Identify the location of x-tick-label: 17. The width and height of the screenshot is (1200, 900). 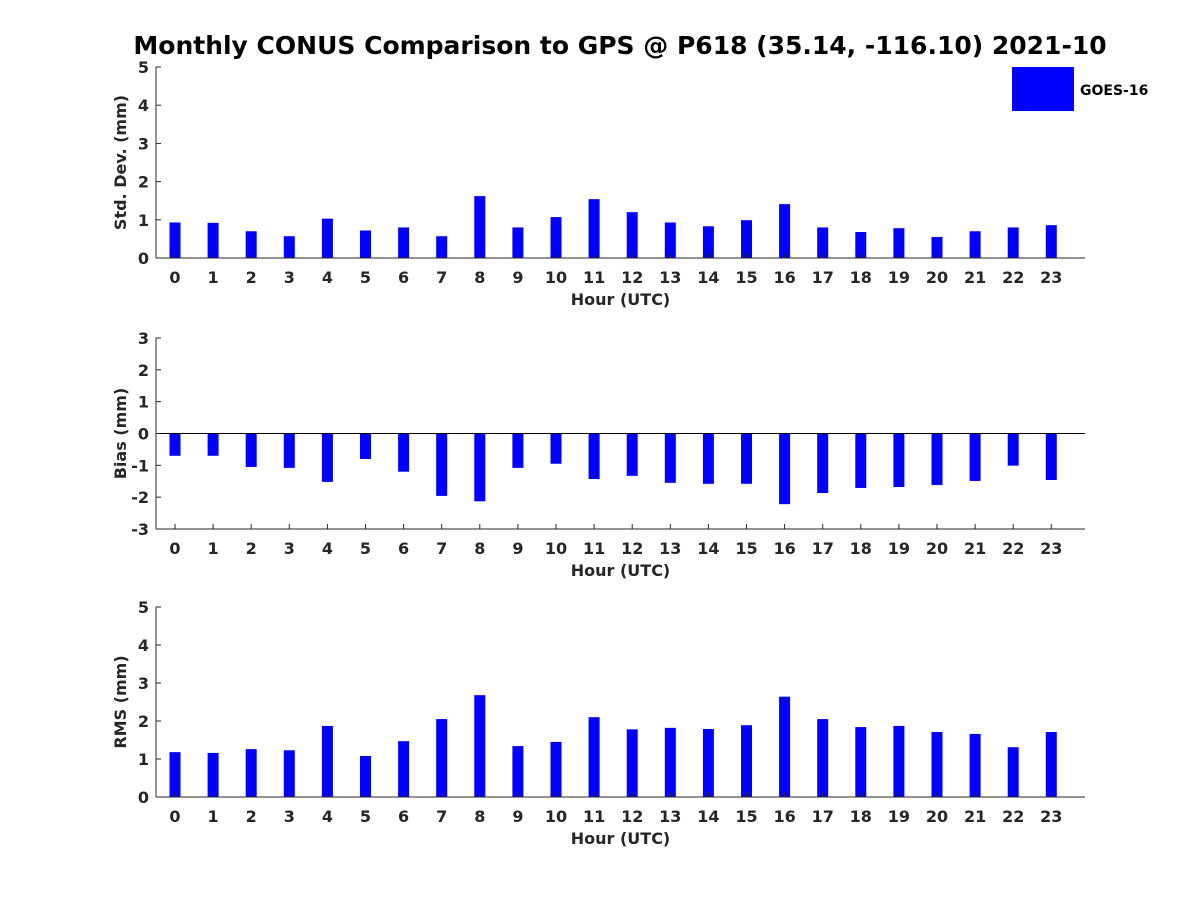
(823, 277).